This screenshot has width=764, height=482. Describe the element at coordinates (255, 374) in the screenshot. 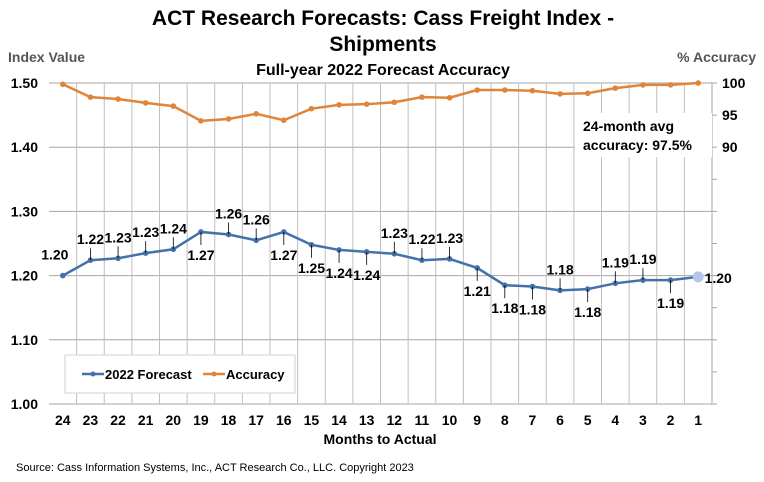

I see `legend-accuracy-label: Accuracy` at that location.